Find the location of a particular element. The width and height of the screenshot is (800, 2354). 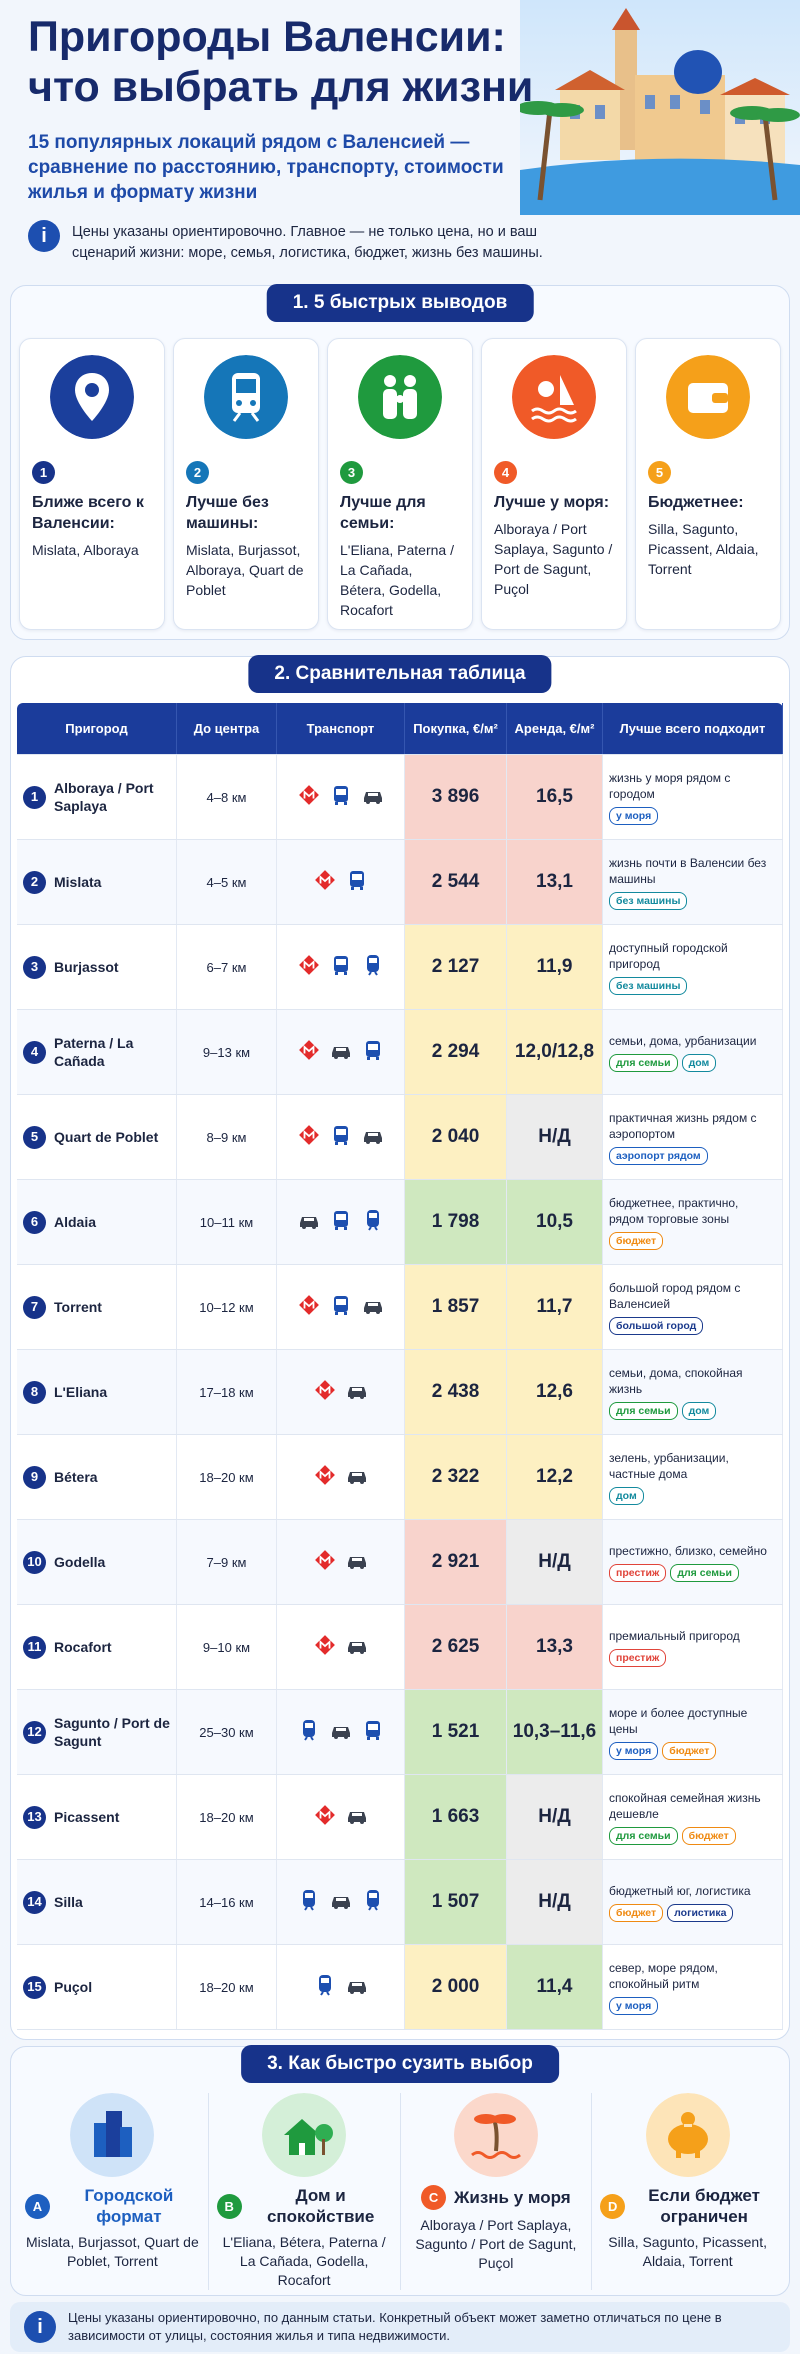

distance: 4–8 км is located at coordinates (226, 797).